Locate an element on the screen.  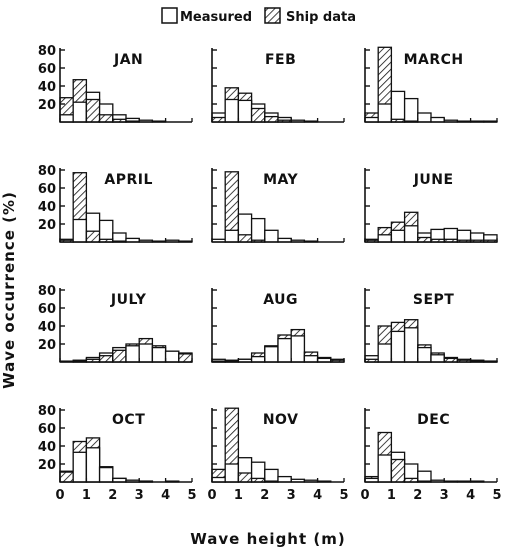
y-tick-label-oct-40: 40 is located at coordinates (47, 447).